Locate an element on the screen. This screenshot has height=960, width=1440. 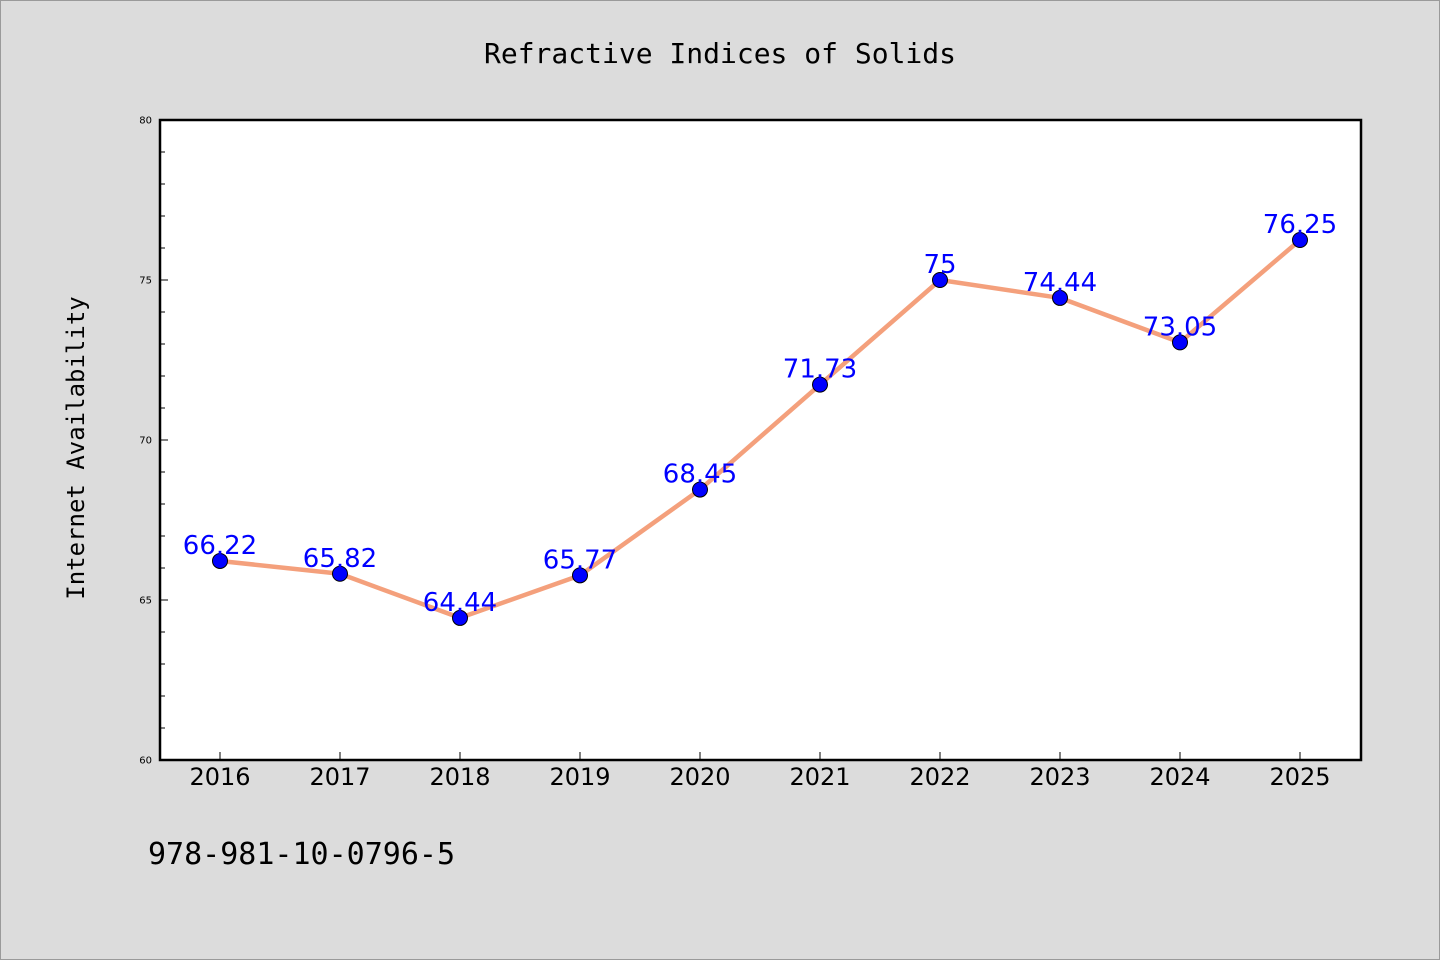
y-tick-label: 65 is located at coordinates (145, 601).